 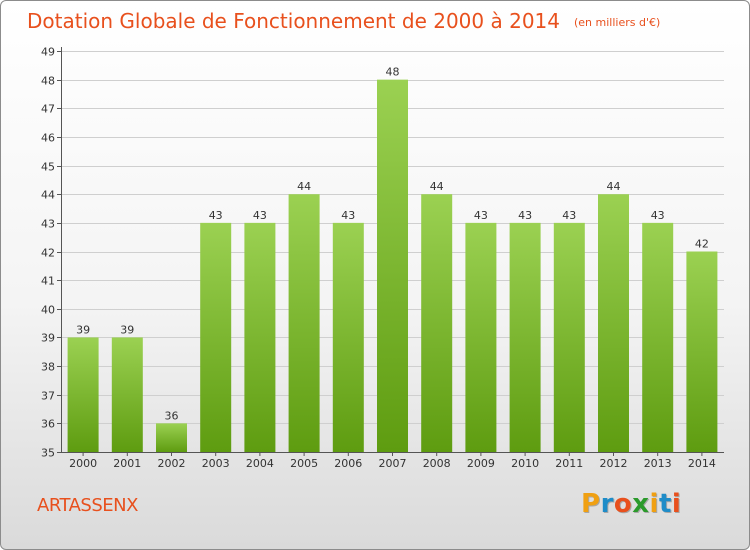 What do you see at coordinates (172, 463) in the screenshot?
I see `x-tick-label: 2002` at bounding box center [172, 463].